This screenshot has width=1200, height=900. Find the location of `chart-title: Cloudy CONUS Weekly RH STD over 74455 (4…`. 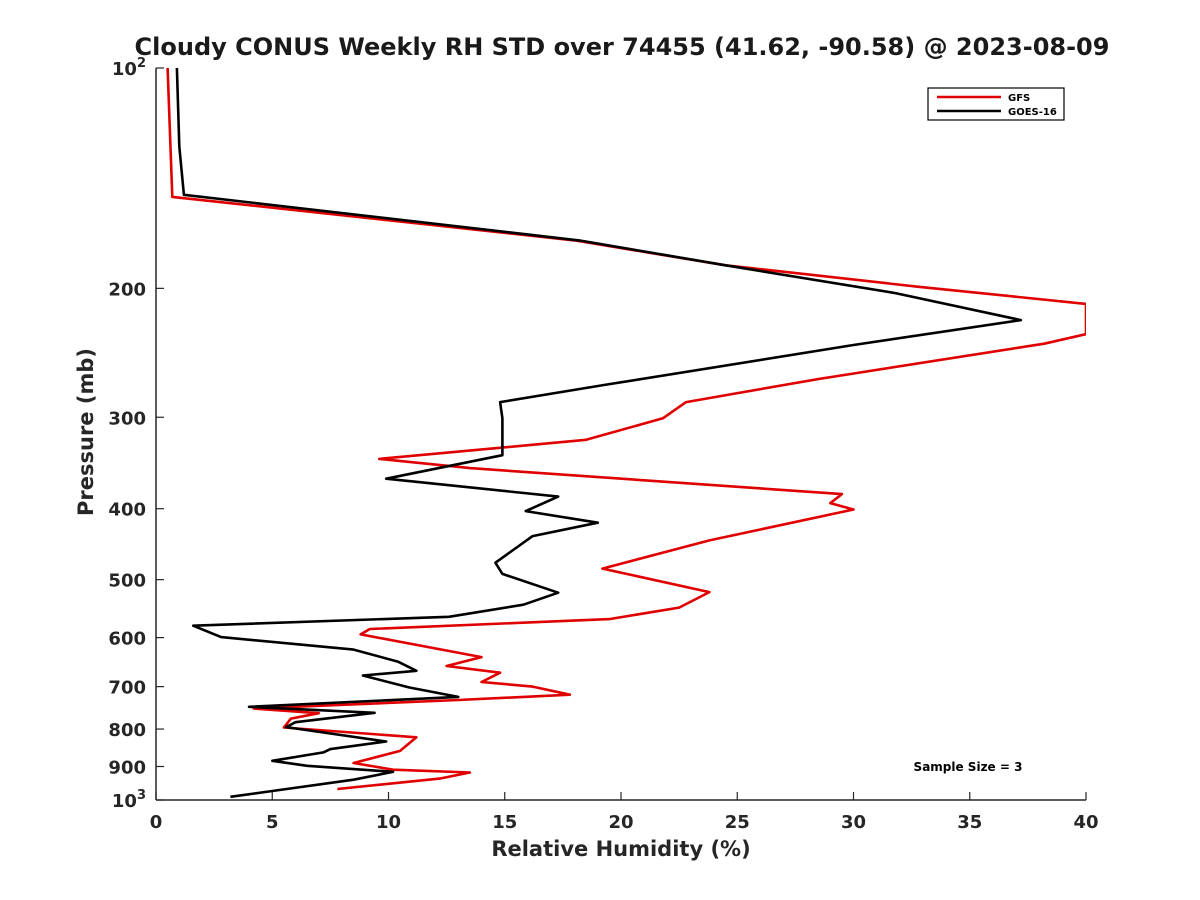

chart-title: Cloudy CONUS Weekly RH STD over 74455 (4… is located at coordinates (622, 47).